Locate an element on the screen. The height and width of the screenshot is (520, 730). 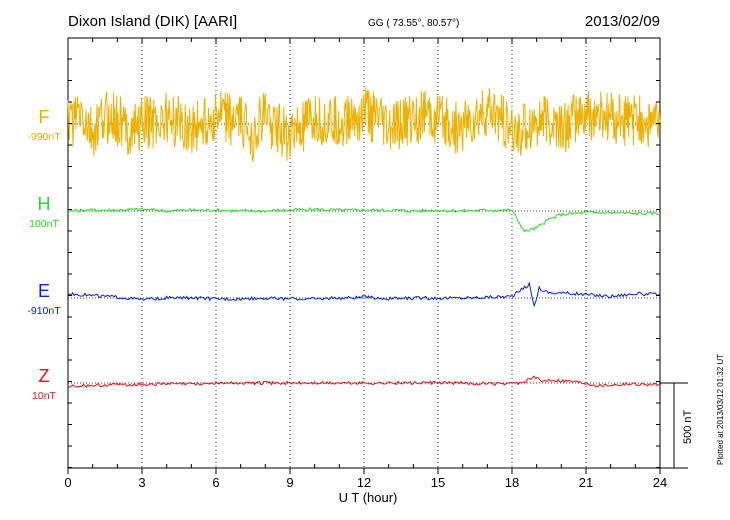
series-line-E is located at coordinates (364, 294).